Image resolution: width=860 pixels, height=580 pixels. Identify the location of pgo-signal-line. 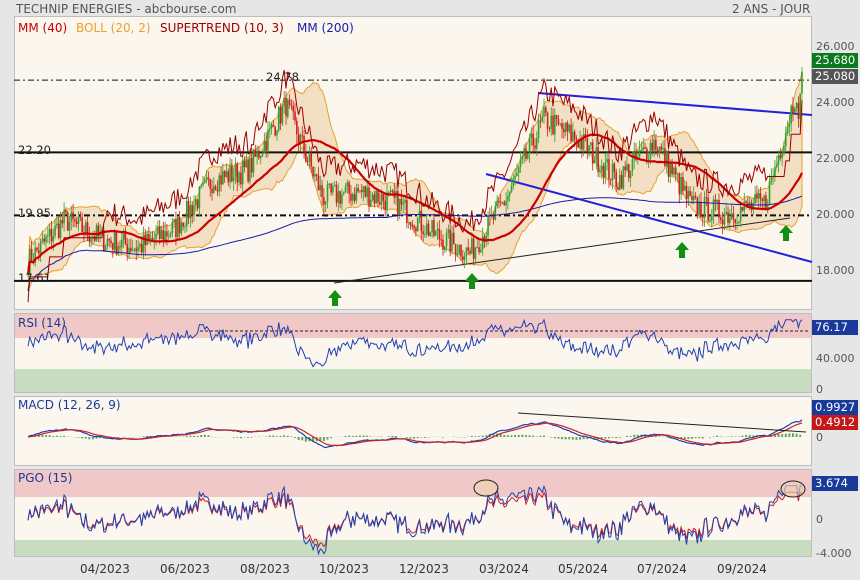
(414, 520).